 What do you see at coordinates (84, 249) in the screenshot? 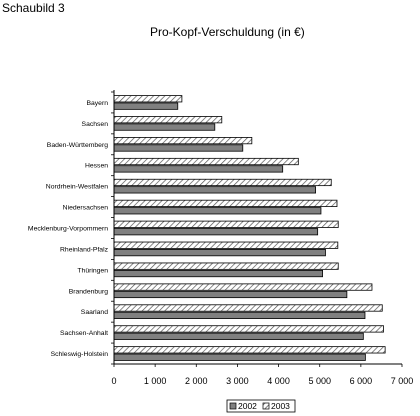
I see `category-label: Rheinland-Pfalz` at bounding box center [84, 249].